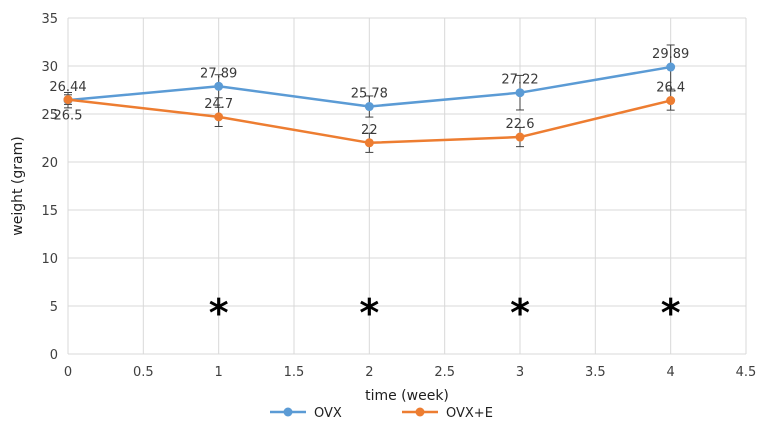 This screenshot has width=758, height=421. I want to click on data-label: 25.78, so click(369, 94).